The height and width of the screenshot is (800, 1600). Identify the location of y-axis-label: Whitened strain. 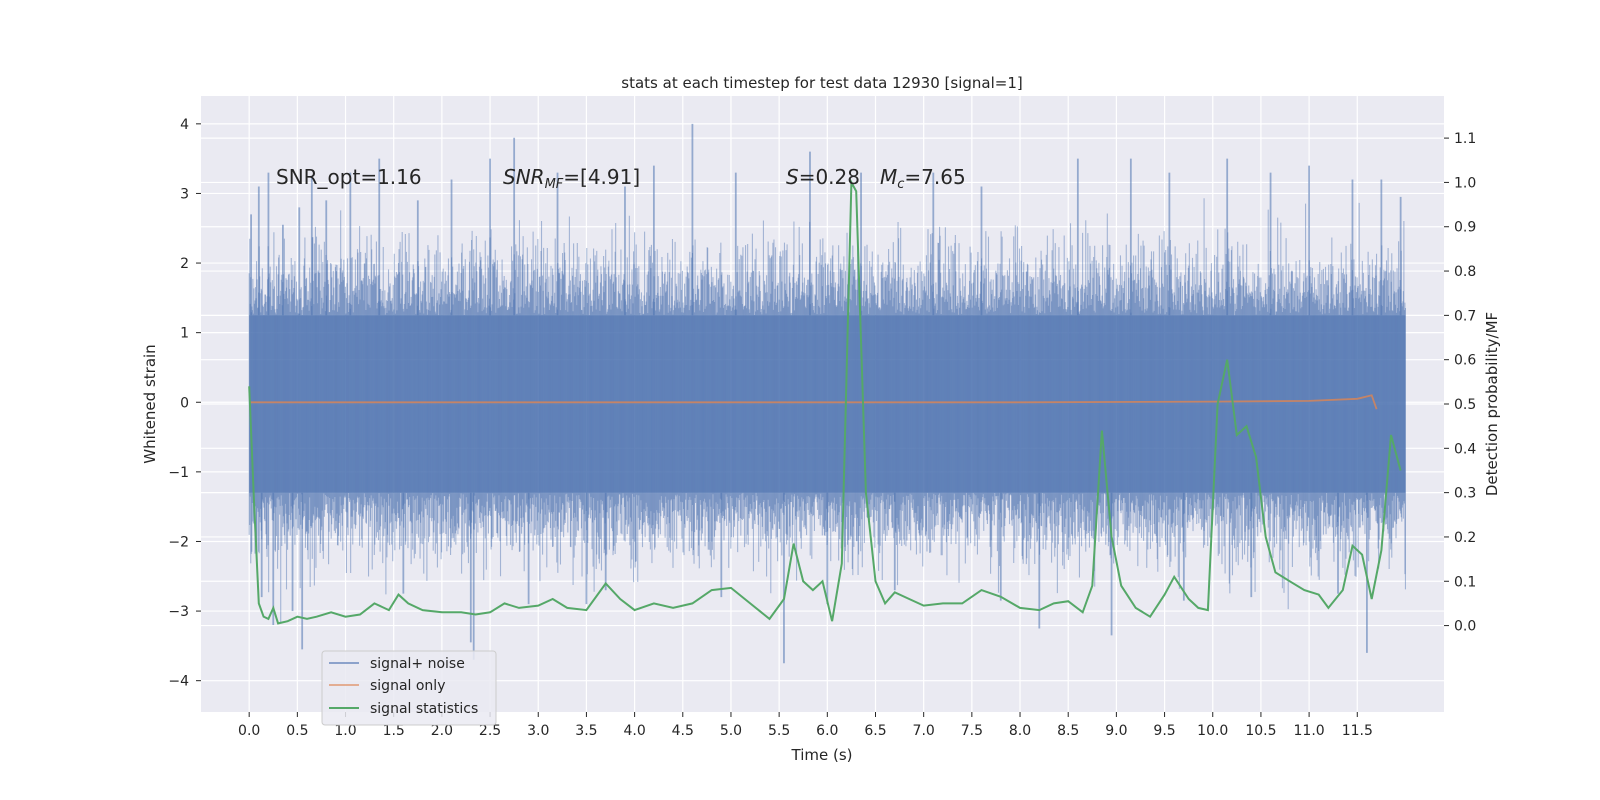
(150, 403).